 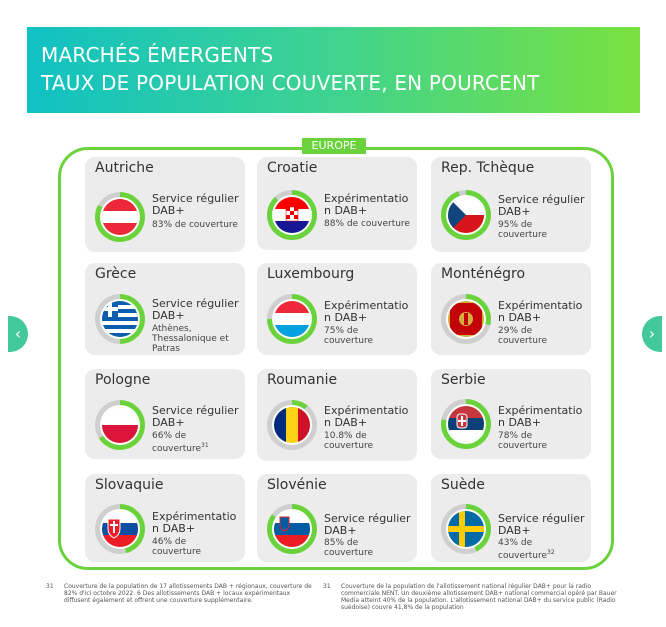 What do you see at coordinates (522, 230) in the screenshot?
I see `coverage-detail: 95% de couverture` at bounding box center [522, 230].